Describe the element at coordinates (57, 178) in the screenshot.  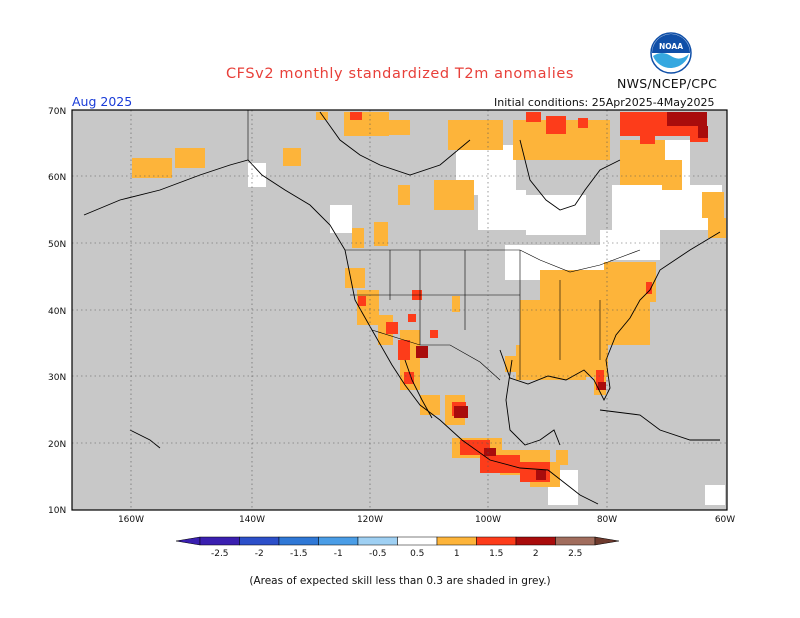
I see `lat-label: 60N` at that location.